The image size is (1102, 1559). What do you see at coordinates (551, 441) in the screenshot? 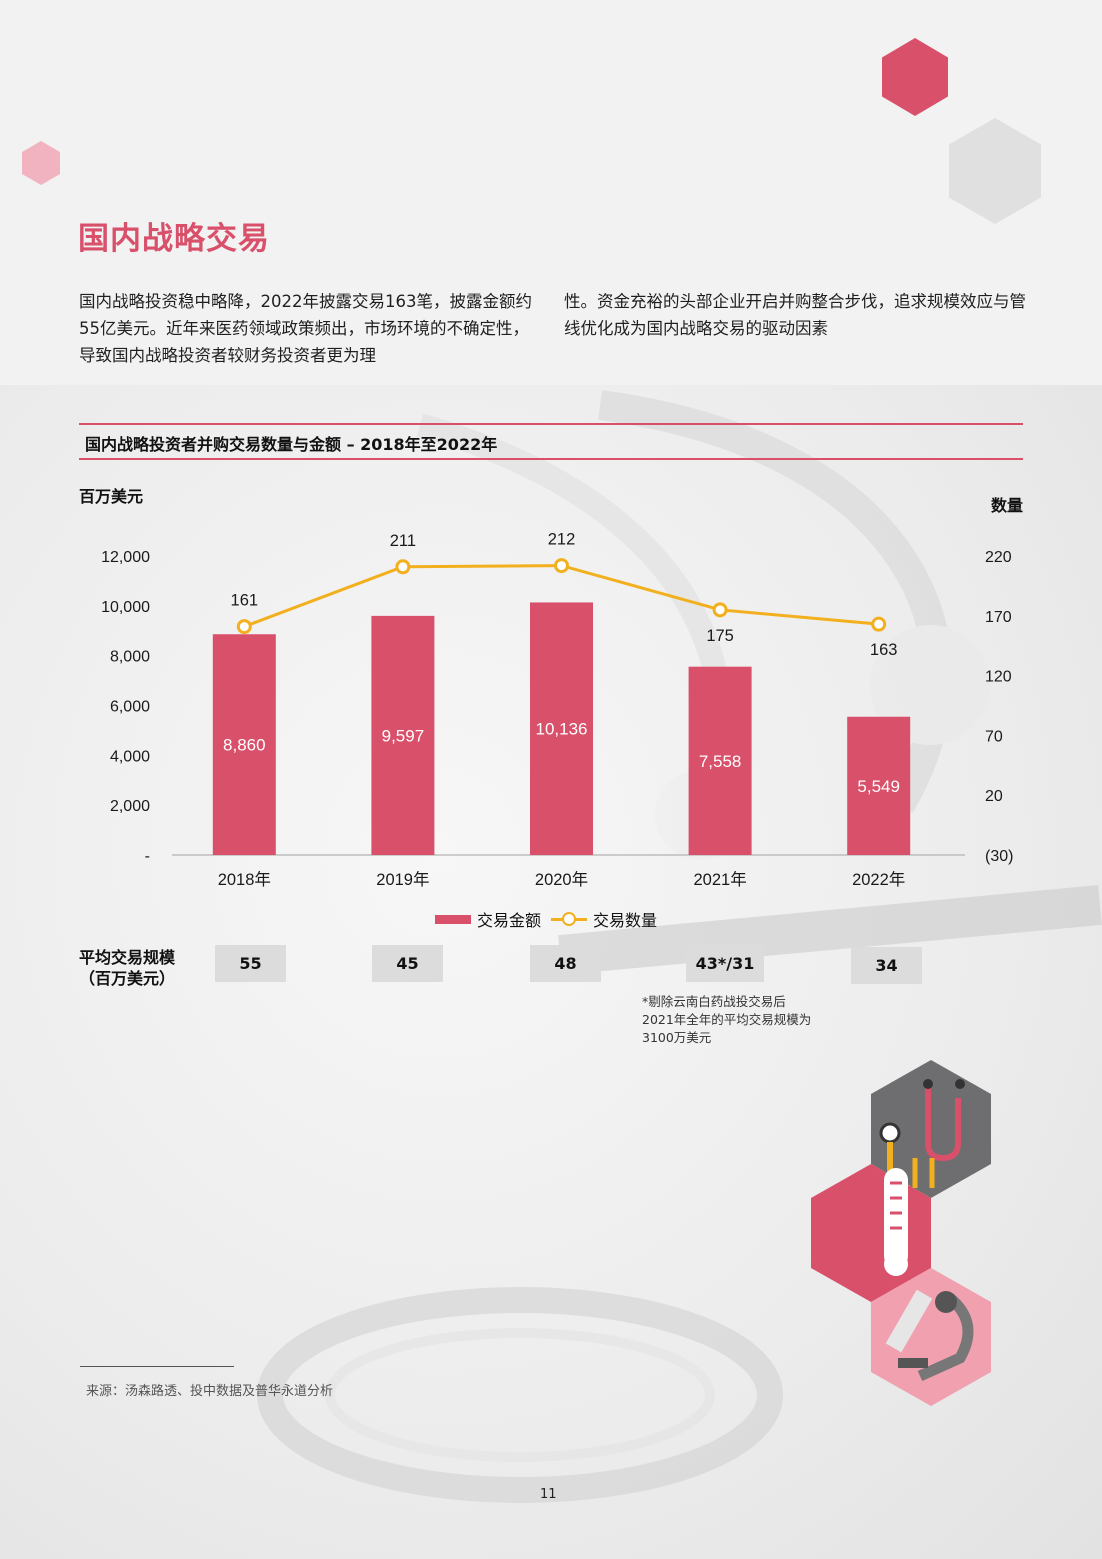
I see `chart-title-bar: 国内战略投资者并购交易数量与金额 – 2018年至2022年` at bounding box center [551, 441].